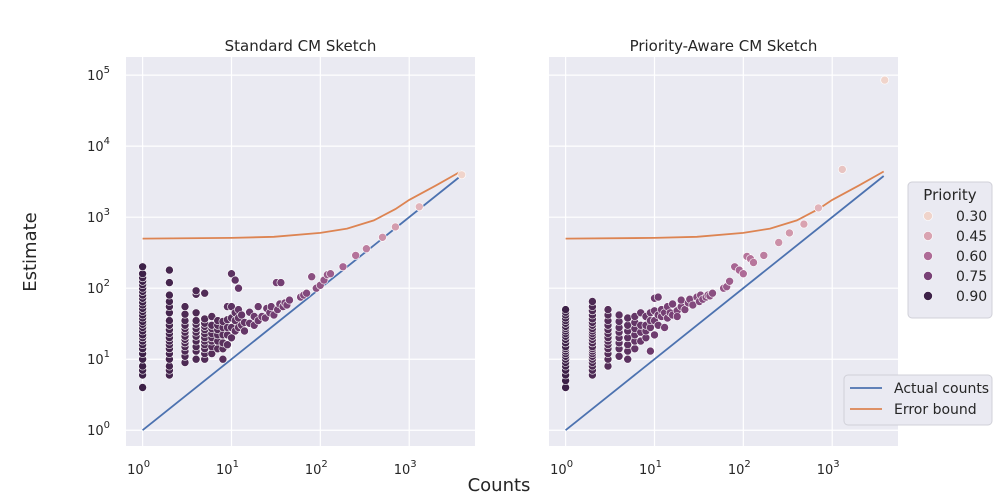 This screenshot has width=1000, height=500. I want to click on y-tick-label: 10³, so click(98, 216).